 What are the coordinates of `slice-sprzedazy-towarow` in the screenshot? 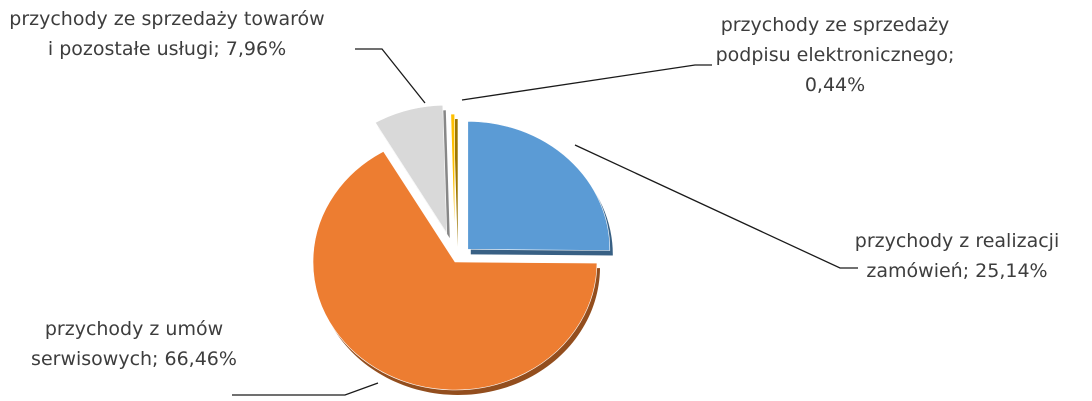 It's located at (412, 171).